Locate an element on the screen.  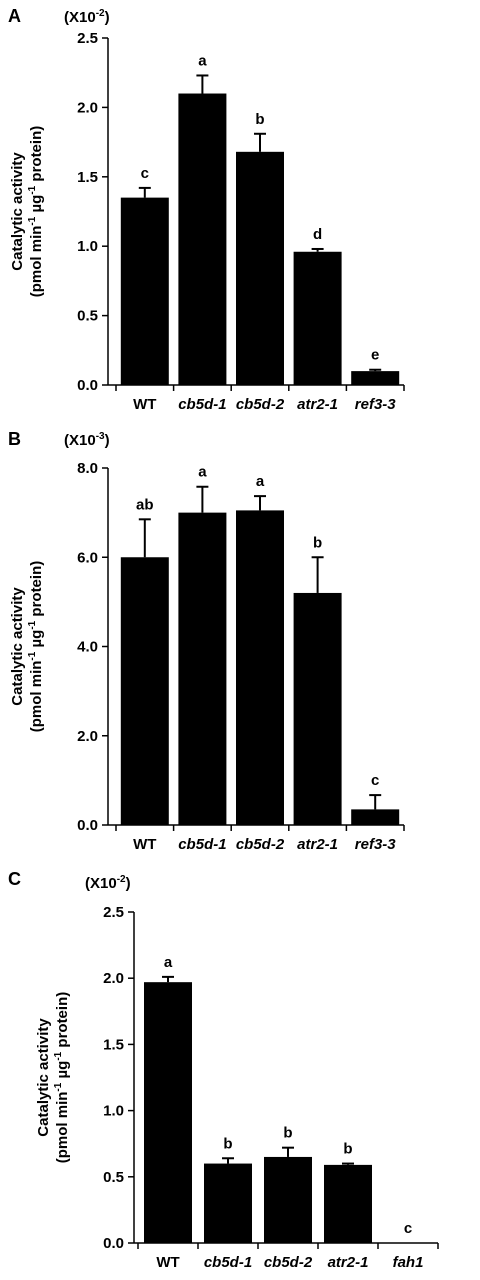
panel-letter: C is located at coordinates (14, 879).